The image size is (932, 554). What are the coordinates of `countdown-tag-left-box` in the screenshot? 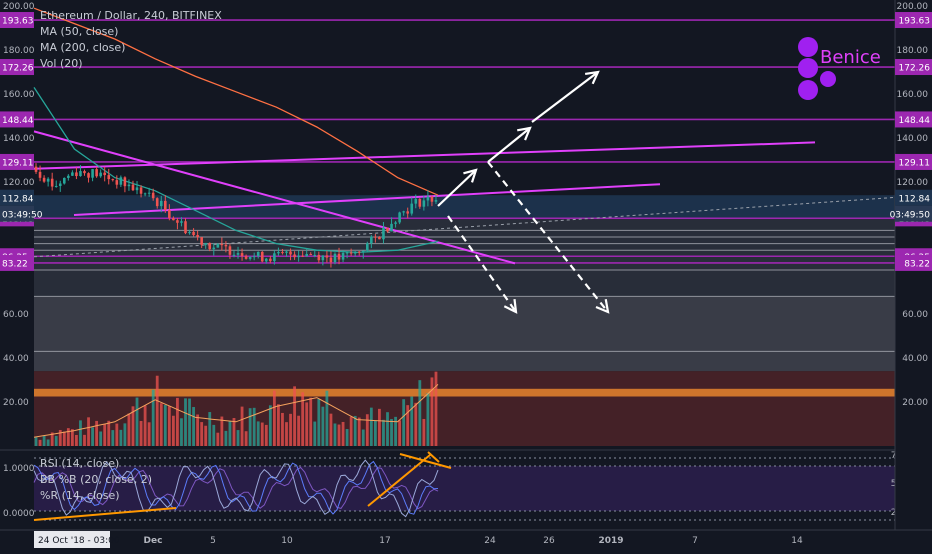 It's located at (17, 213).